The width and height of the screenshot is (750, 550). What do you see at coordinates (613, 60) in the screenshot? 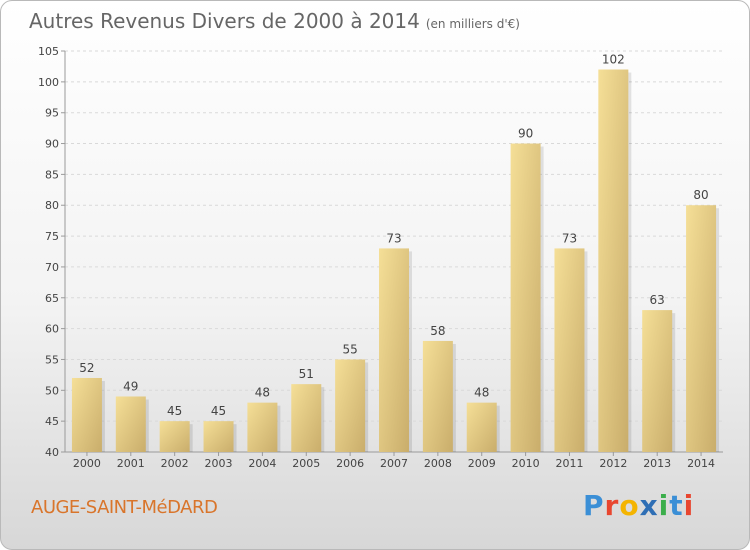
I see `data-label: 102` at bounding box center [613, 60].